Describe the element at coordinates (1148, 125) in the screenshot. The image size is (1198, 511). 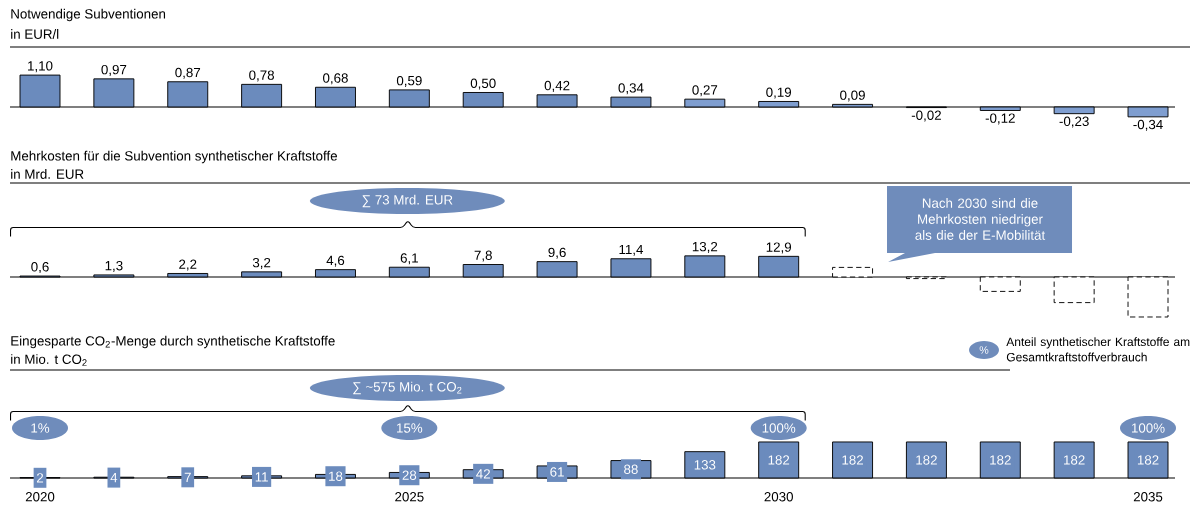
I see `data-label: -0,34` at that location.